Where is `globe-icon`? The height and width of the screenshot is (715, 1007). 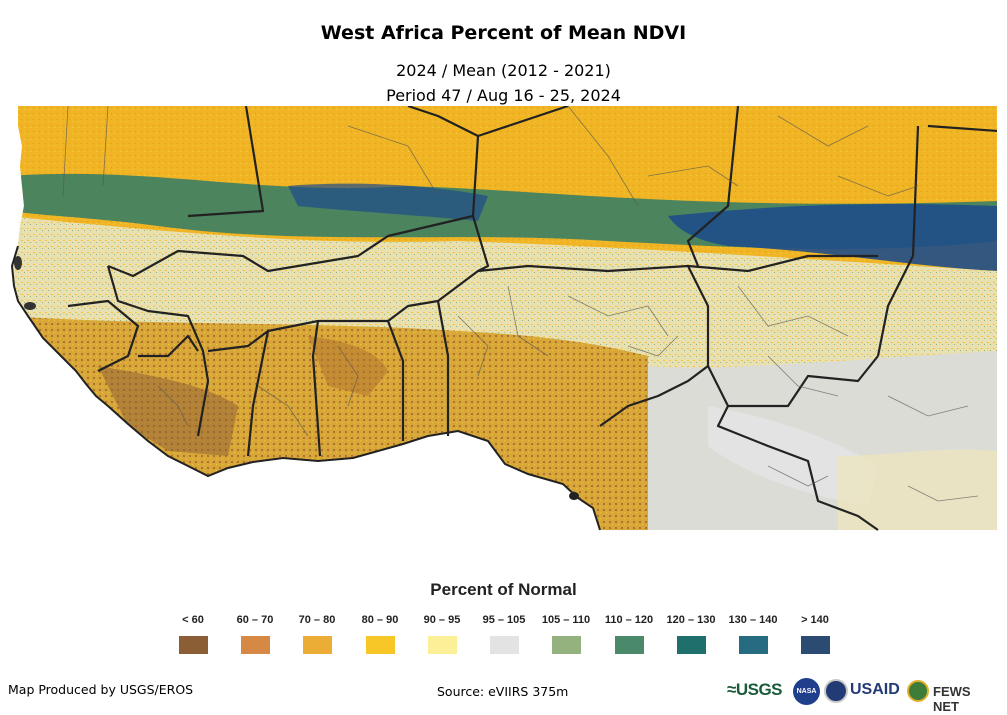
globe-icon is located at coordinates (918, 691).